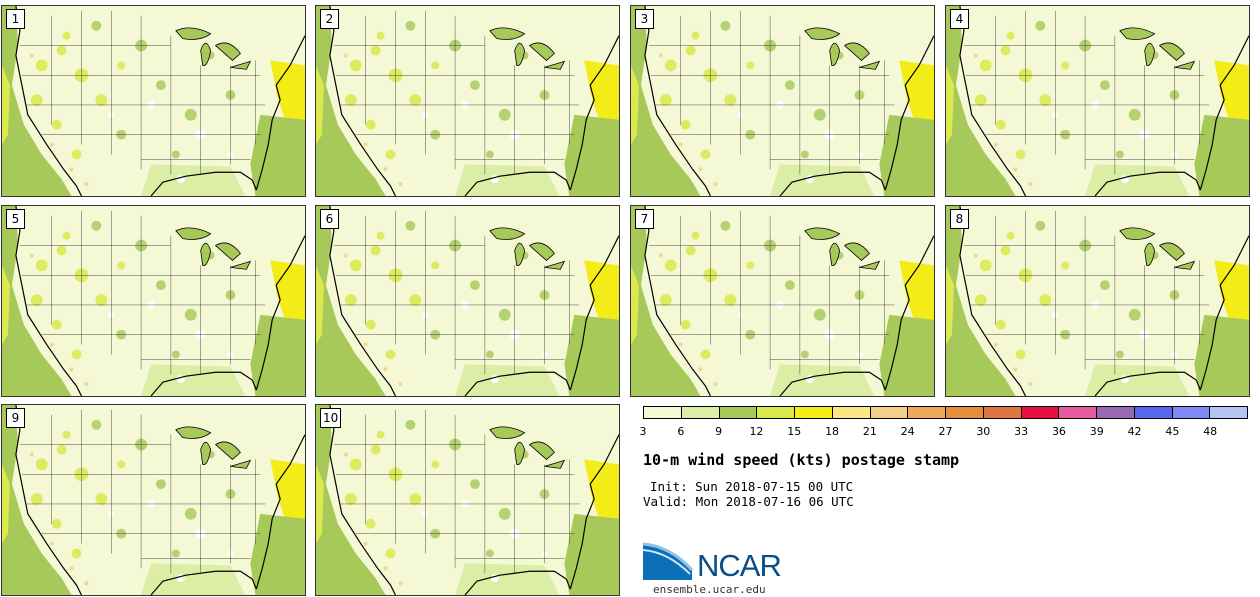 This screenshot has width=1260, height=597. Describe the element at coordinates (15, 219) in the screenshot. I see `member-number-label: 5` at that location.